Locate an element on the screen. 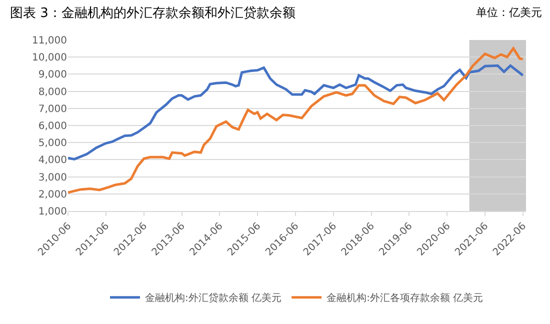  chart-title: 图表 3：金融机构的外汇存款余额和外汇贷款余额 is located at coordinates (153, 13).